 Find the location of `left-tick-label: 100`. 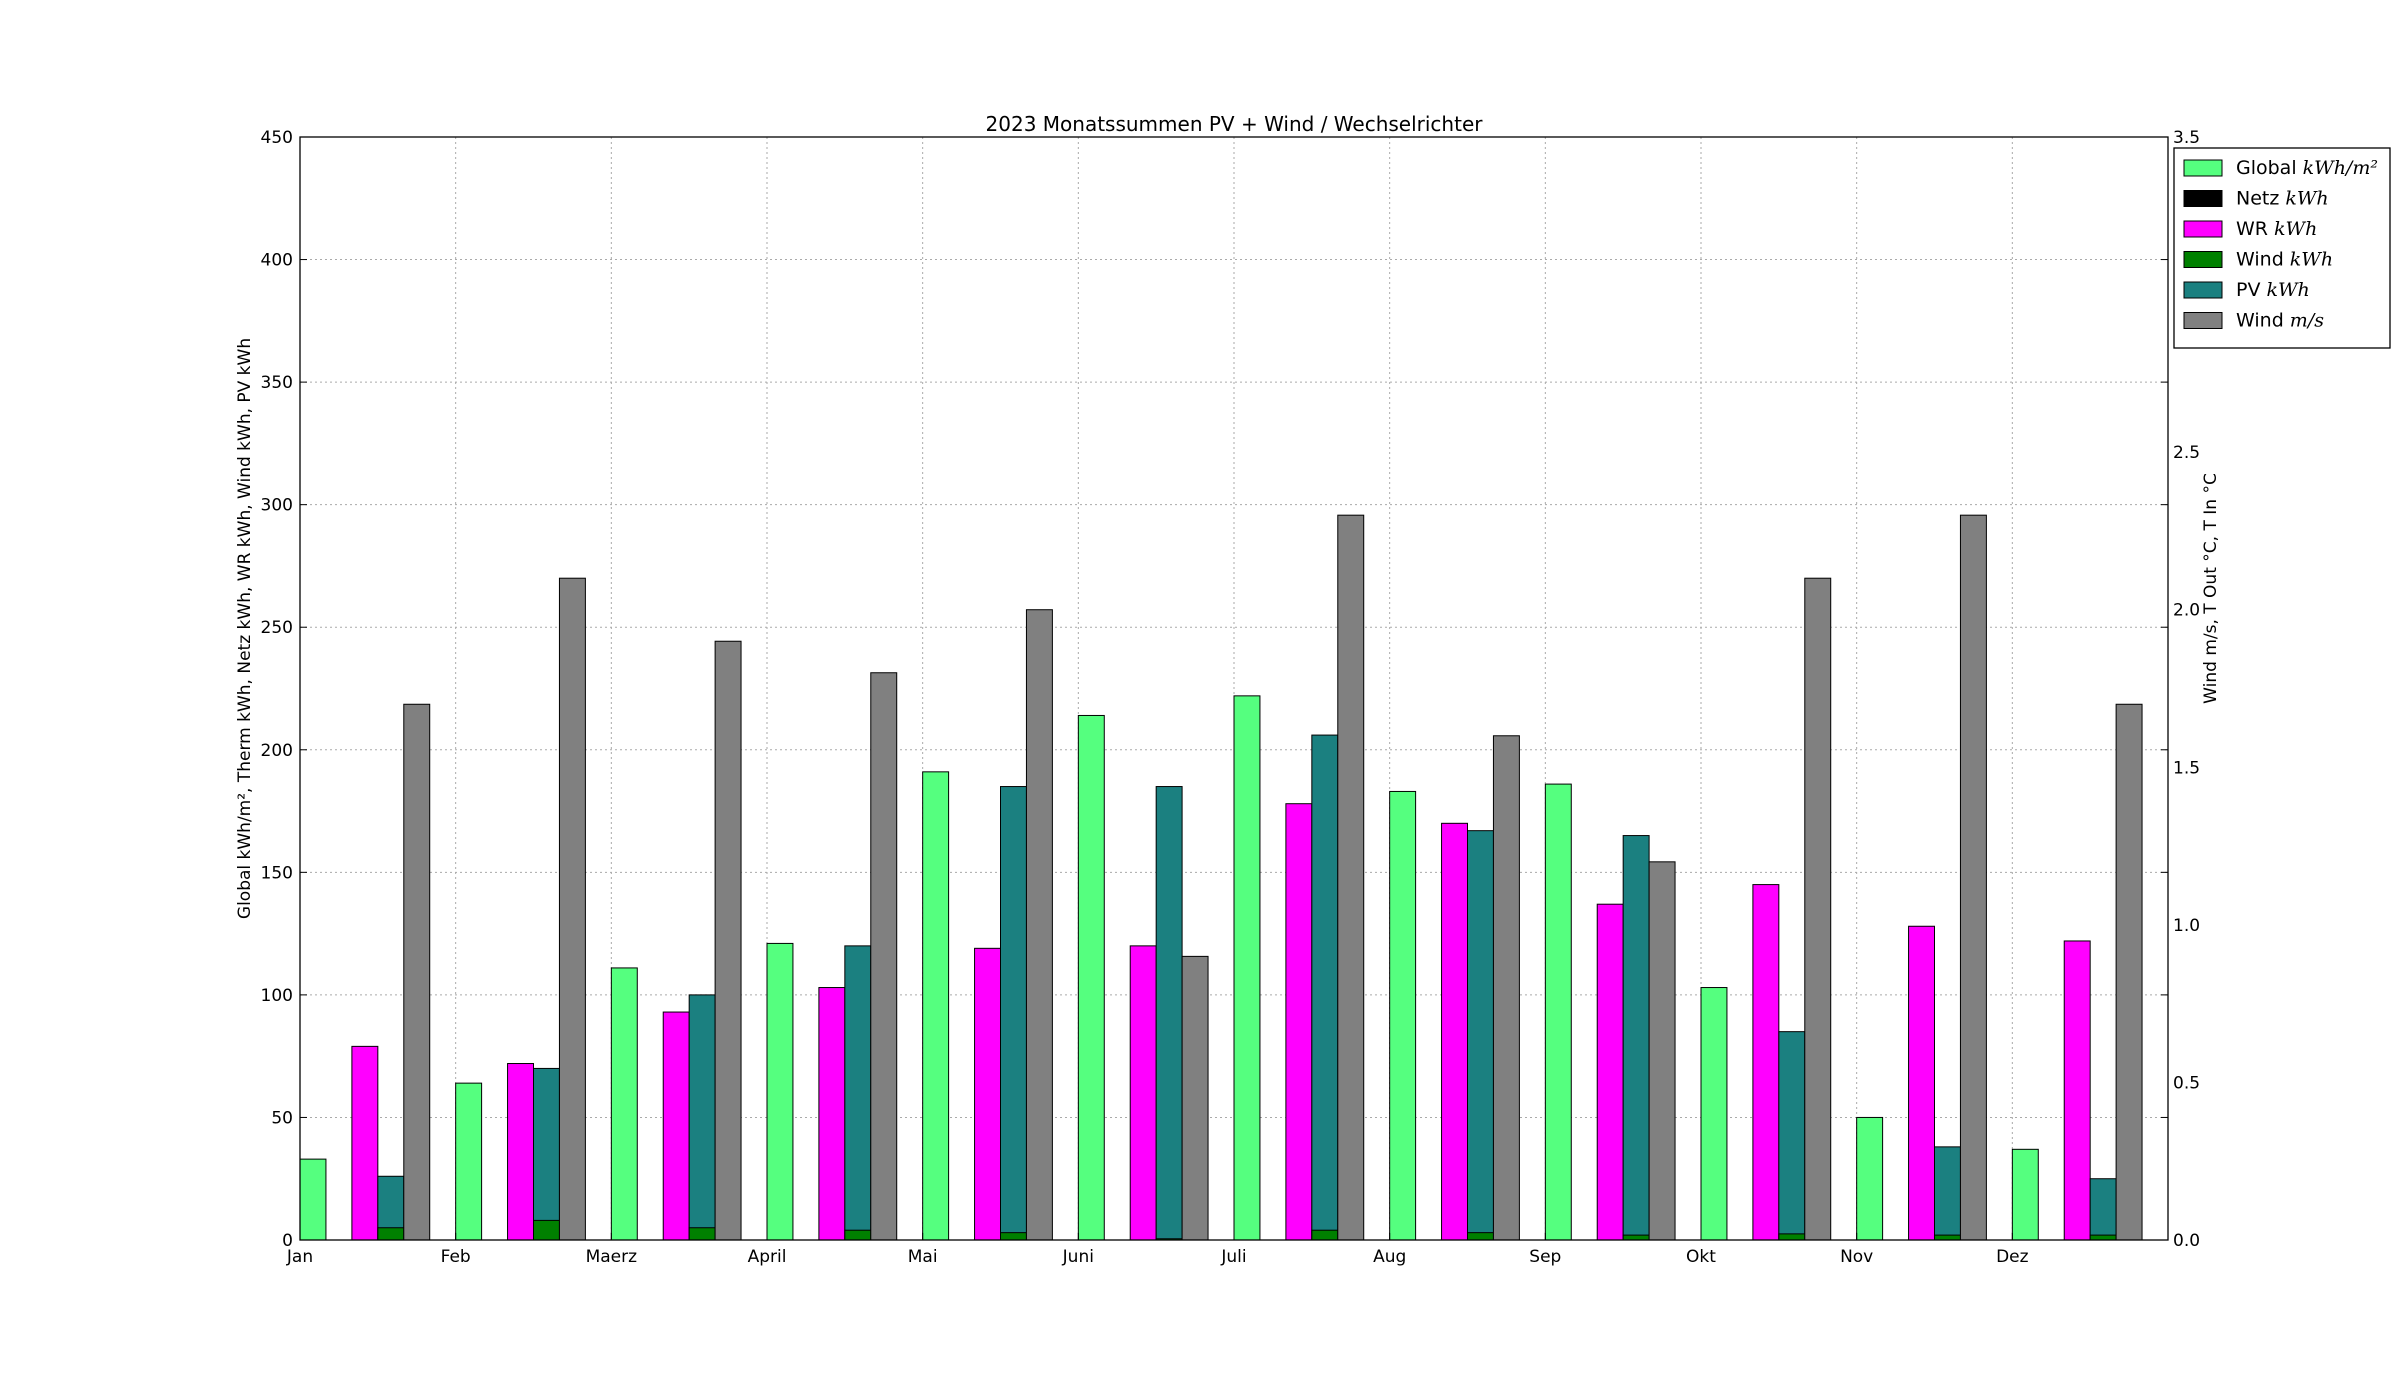

left-tick-label: 100 is located at coordinates (277, 996).